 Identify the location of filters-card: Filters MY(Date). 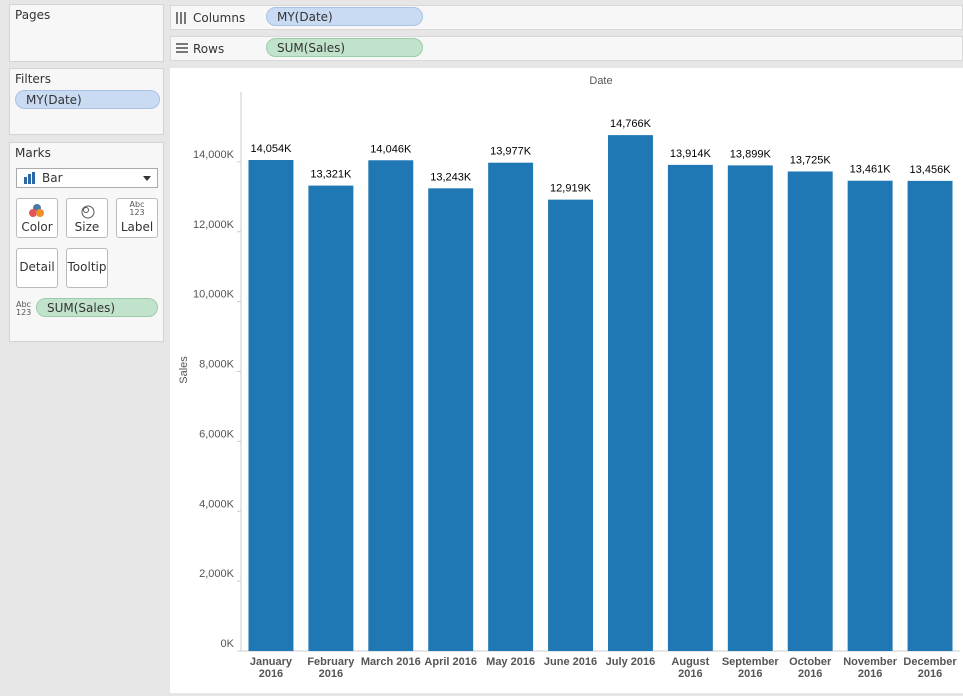
(86, 101).